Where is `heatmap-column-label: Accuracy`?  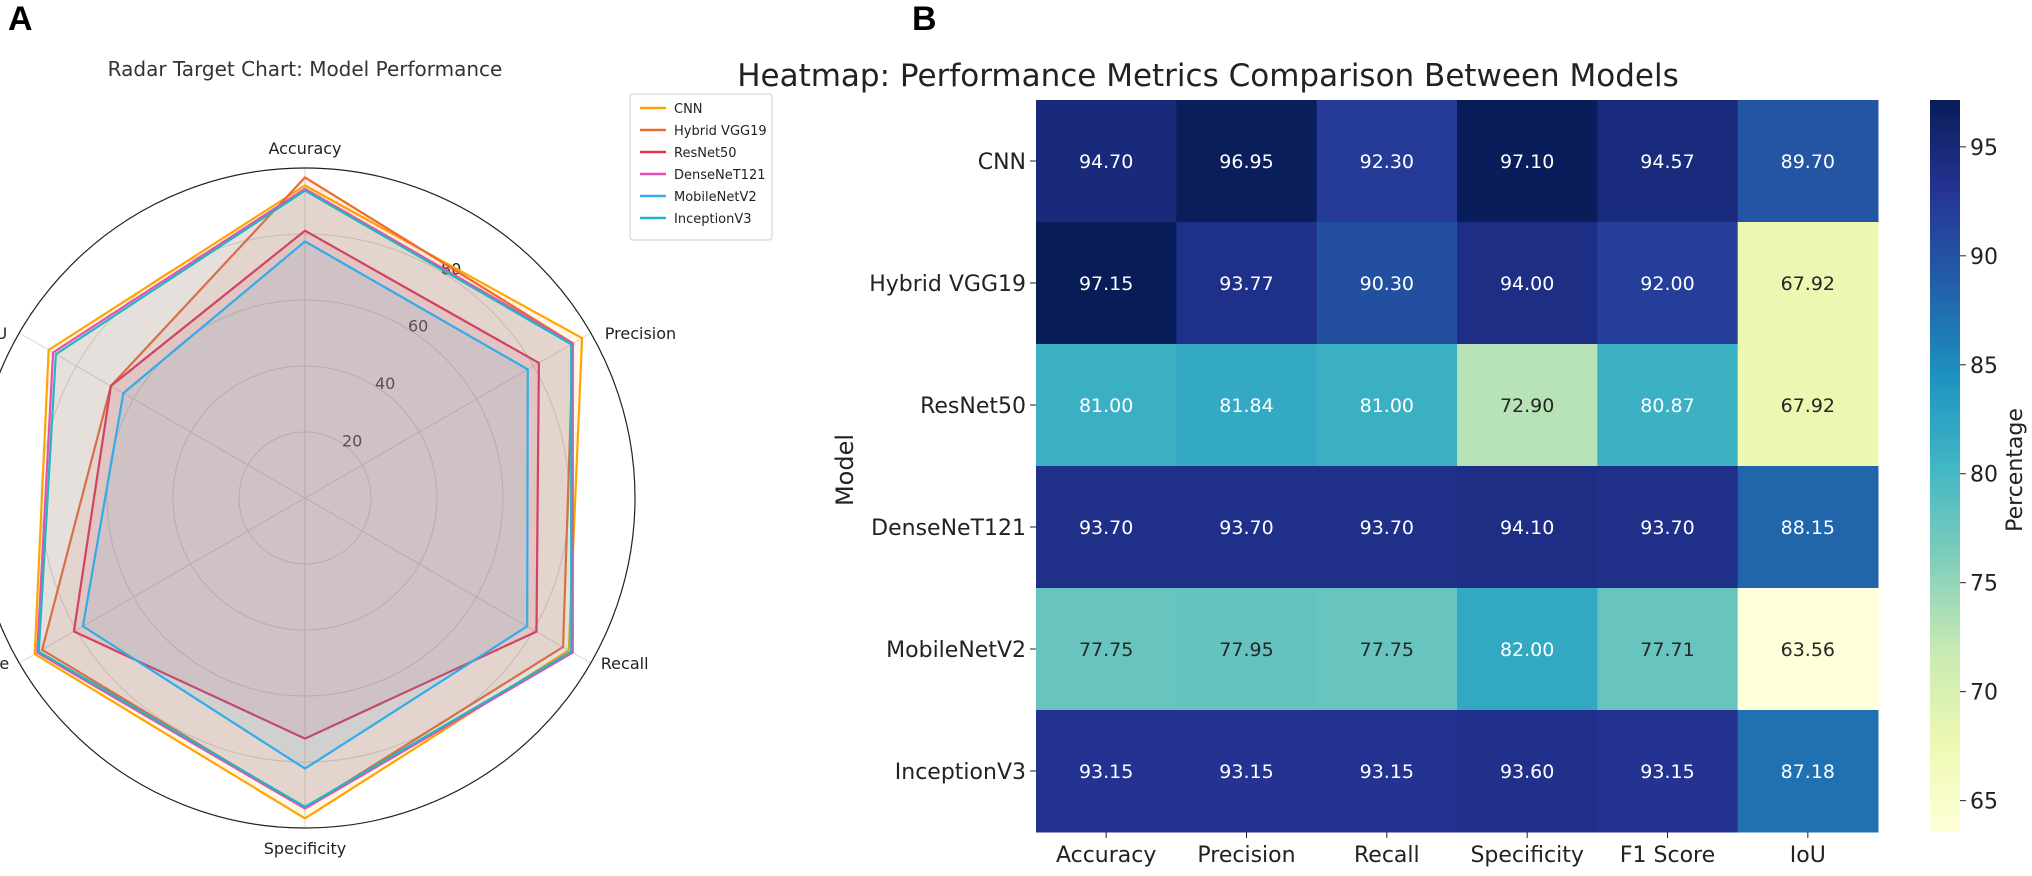 heatmap-column-label: Accuracy is located at coordinates (1106, 855).